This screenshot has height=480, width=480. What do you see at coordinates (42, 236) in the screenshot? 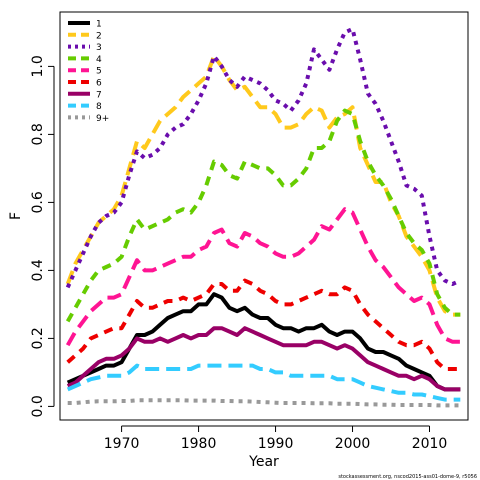
I see `y-axis: 0.0 0.2 0.4 0.6 0.8 1.0` at bounding box center [42, 236].